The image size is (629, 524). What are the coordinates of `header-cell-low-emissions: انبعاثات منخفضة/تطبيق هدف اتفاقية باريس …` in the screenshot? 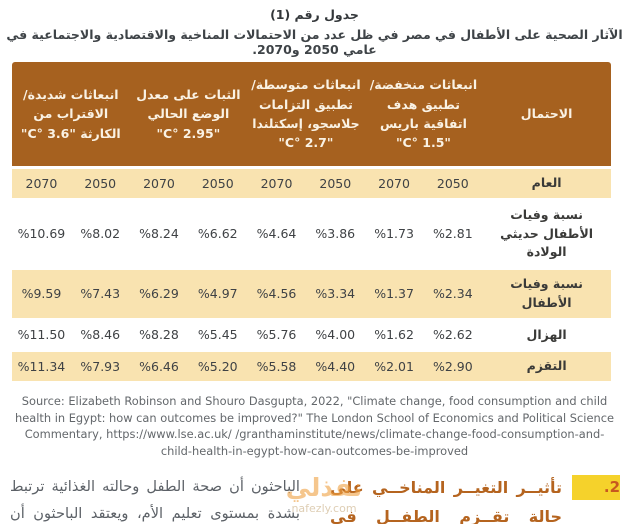 It's located at (423, 114).